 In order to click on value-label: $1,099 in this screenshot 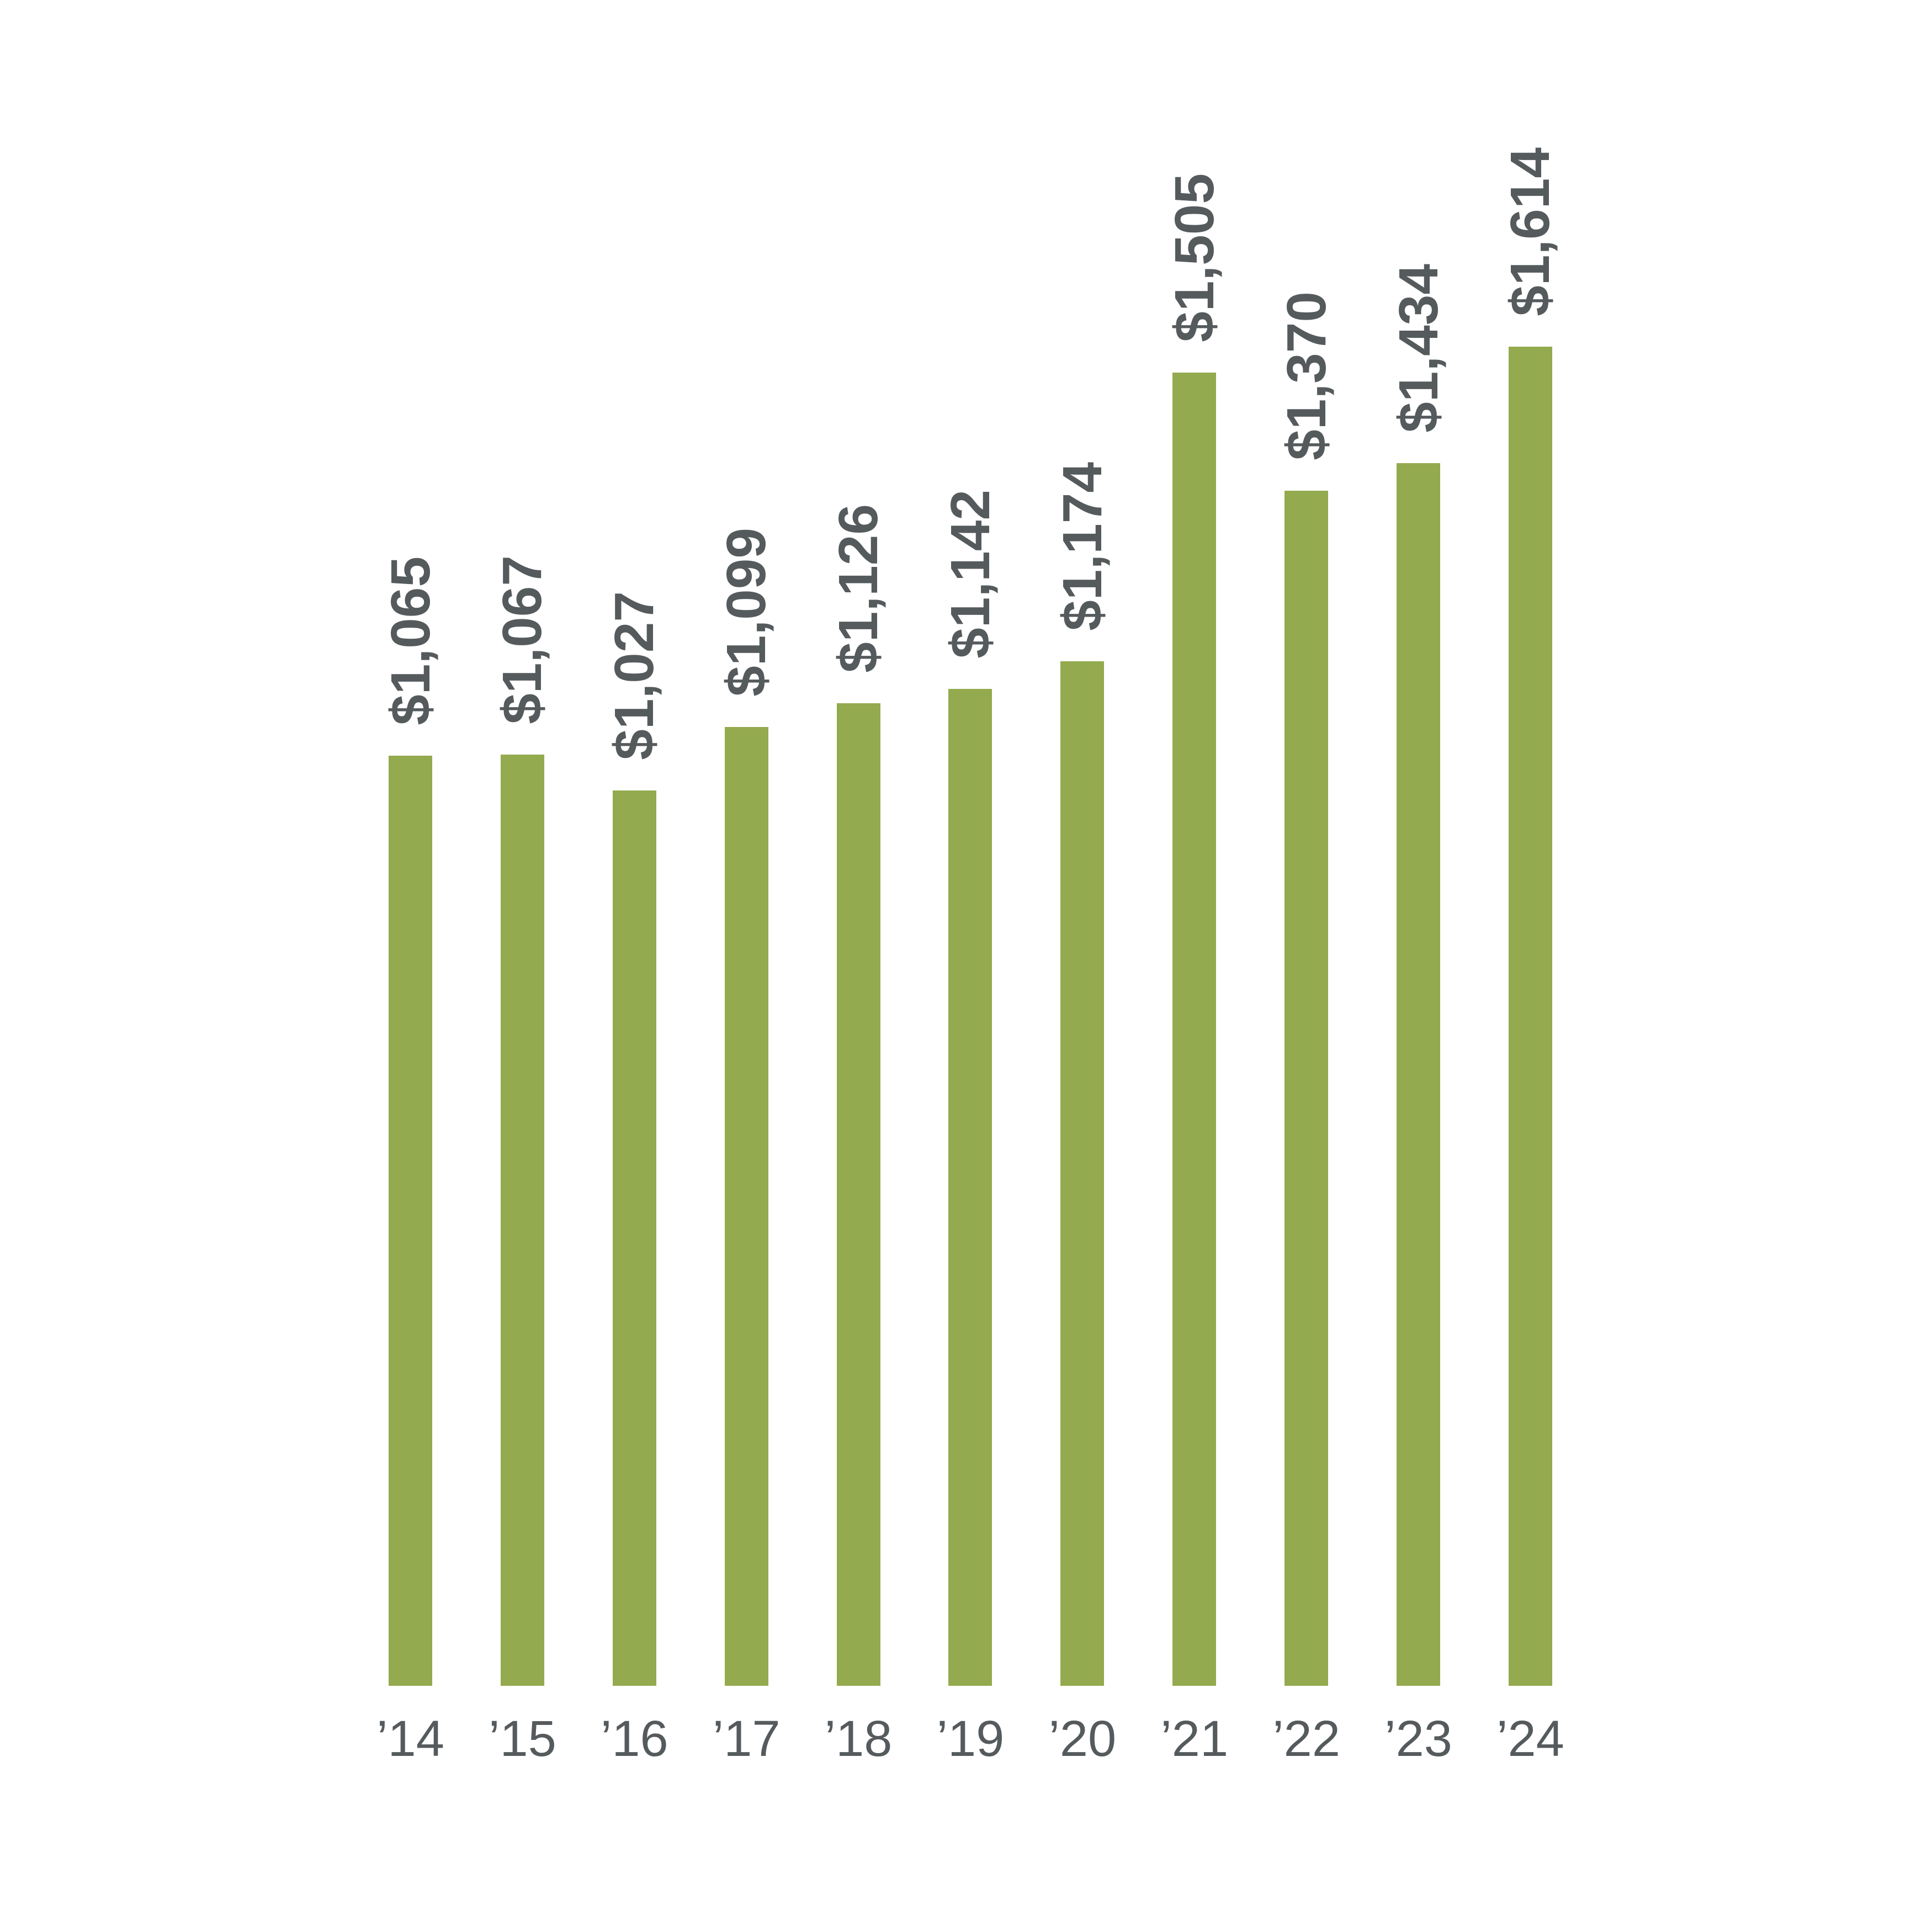, I will do `click(747, 612)`.